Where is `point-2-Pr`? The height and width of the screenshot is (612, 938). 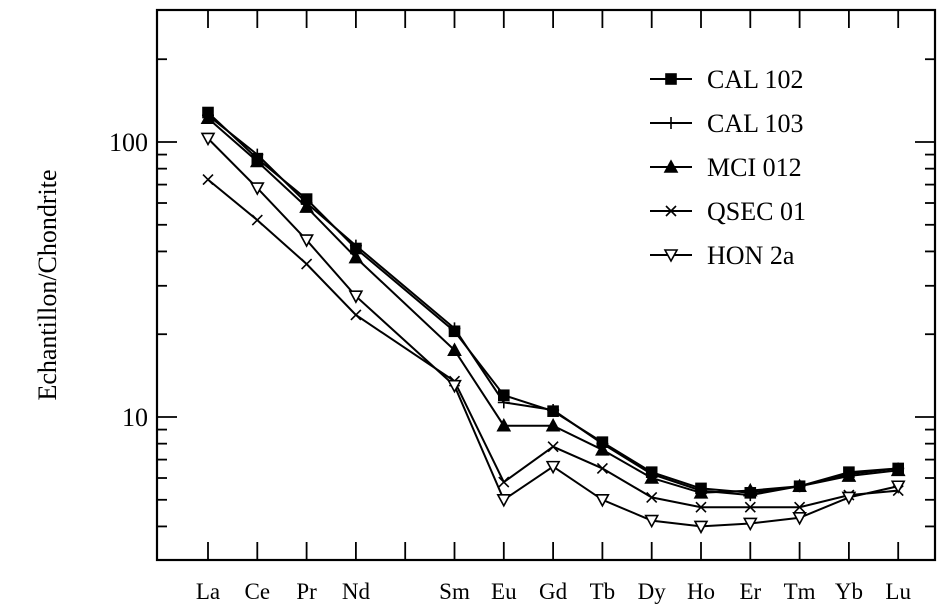 point-2-Pr is located at coordinates (306, 206).